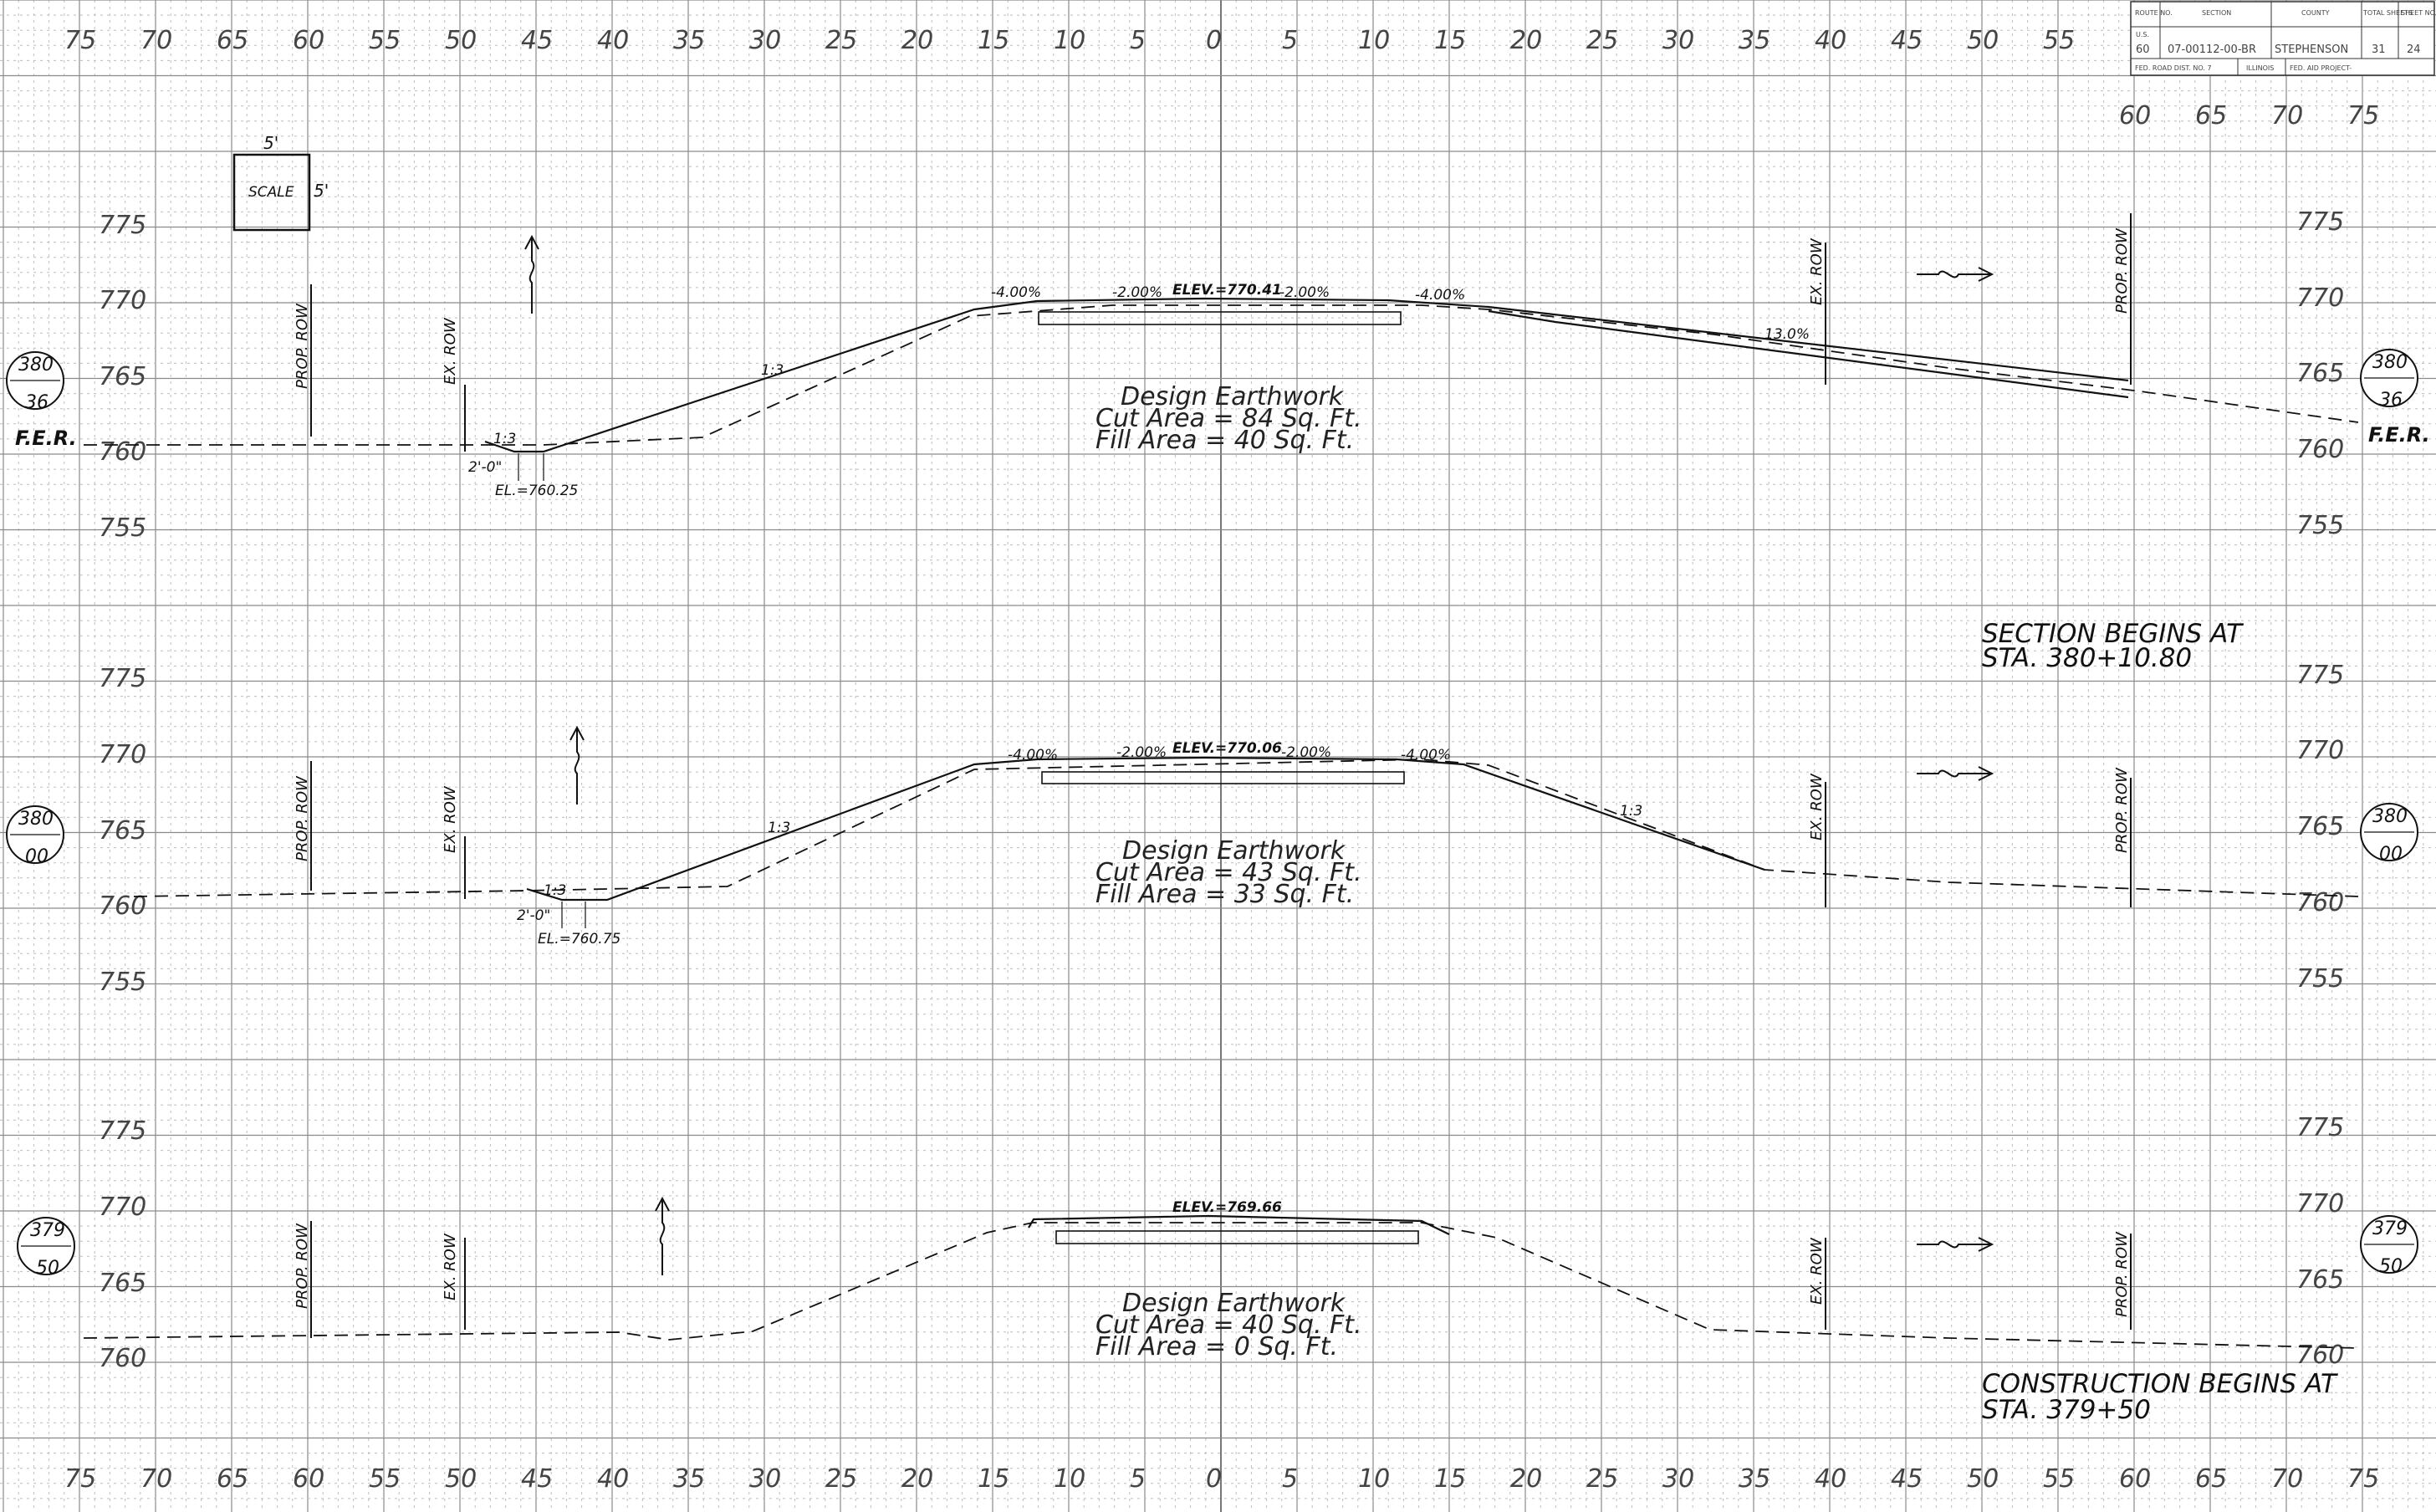 The image size is (2436, 1512). Describe the element at coordinates (1214, 40) in the screenshot. I see `offset-label: 0` at that location.